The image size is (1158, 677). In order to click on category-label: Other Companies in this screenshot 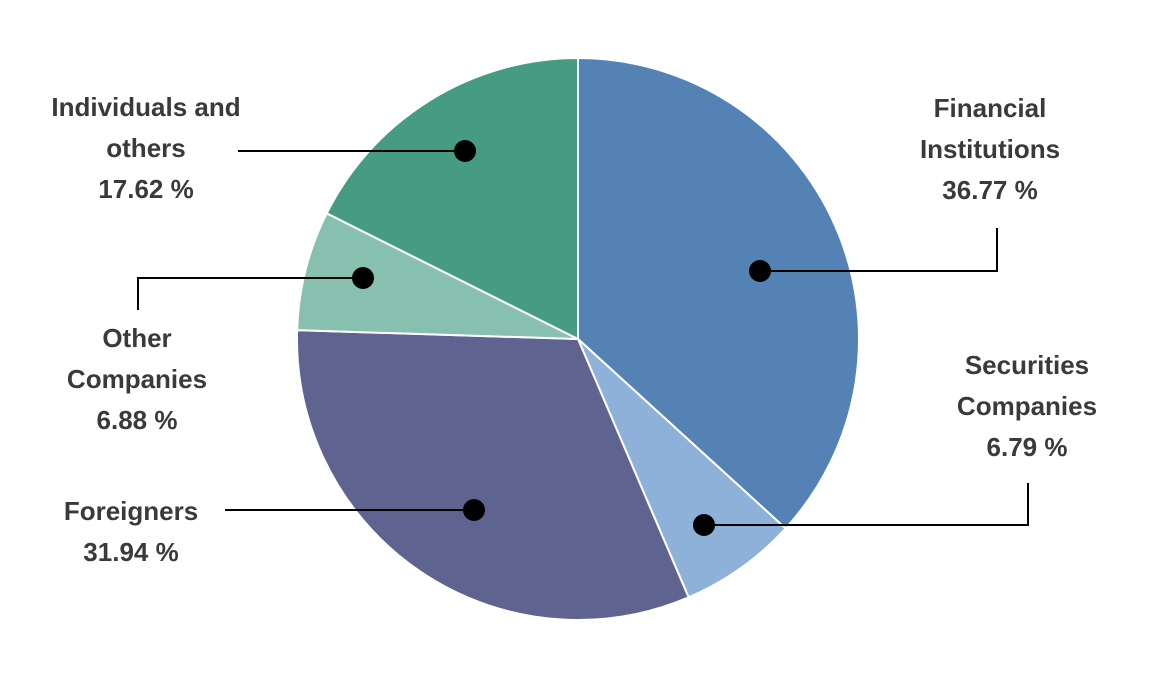, I will do `click(137, 358)`.